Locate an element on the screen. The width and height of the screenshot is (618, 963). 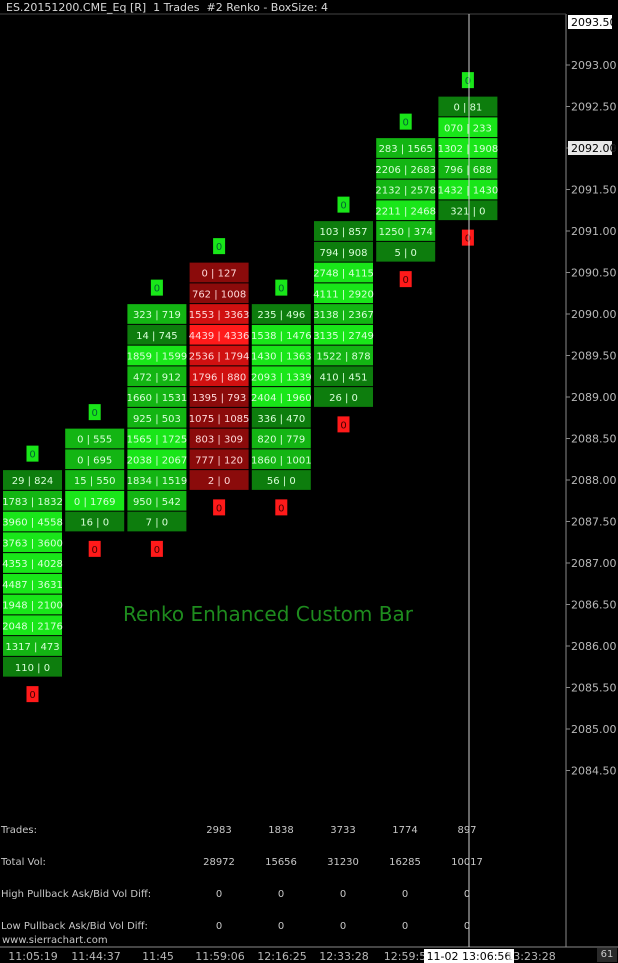
volume-cell-label: 1859 | 1599 is located at coordinates (157, 357).